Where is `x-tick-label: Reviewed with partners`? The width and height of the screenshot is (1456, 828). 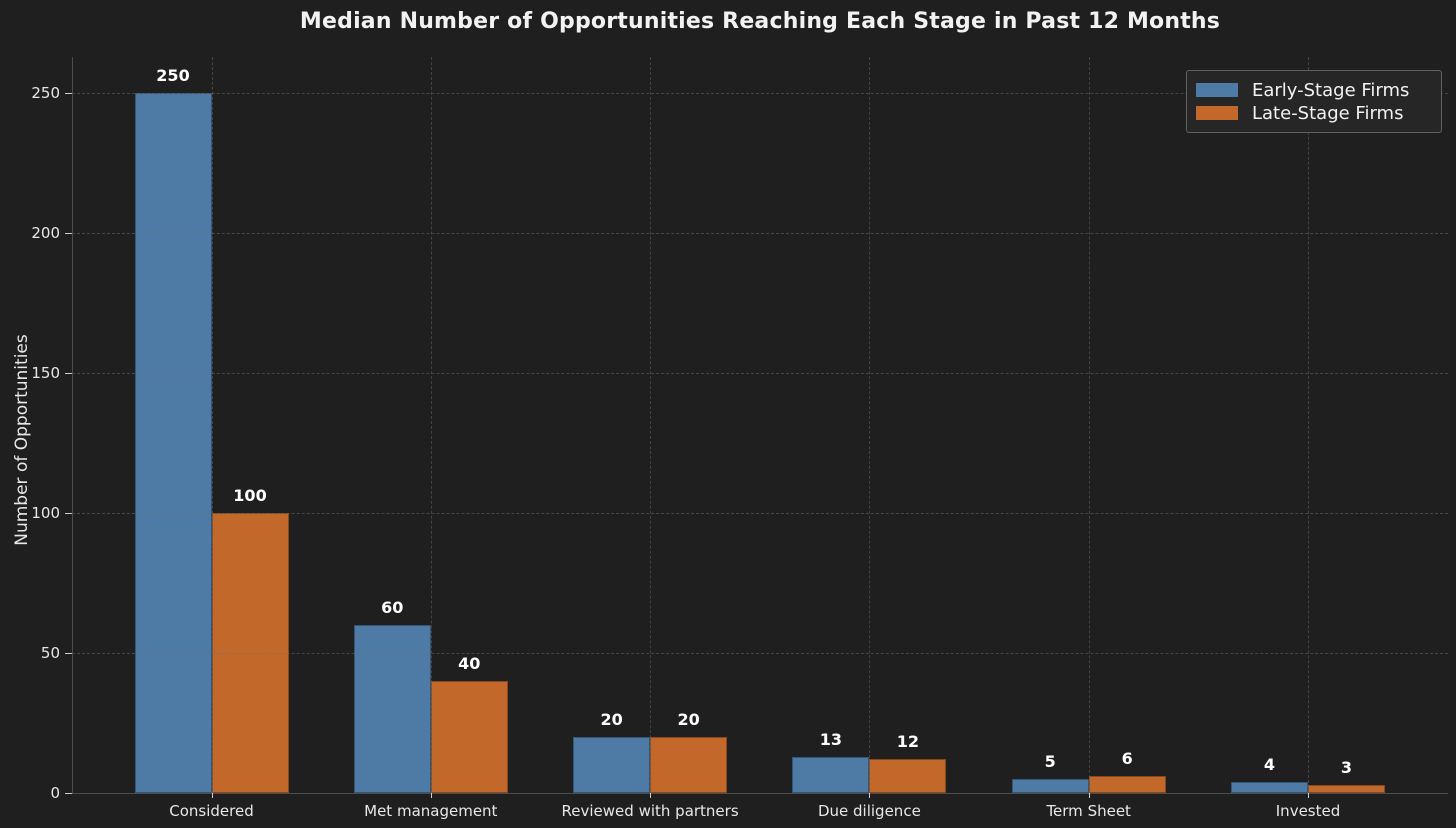
x-tick-label: Reviewed with partners is located at coordinates (650, 811).